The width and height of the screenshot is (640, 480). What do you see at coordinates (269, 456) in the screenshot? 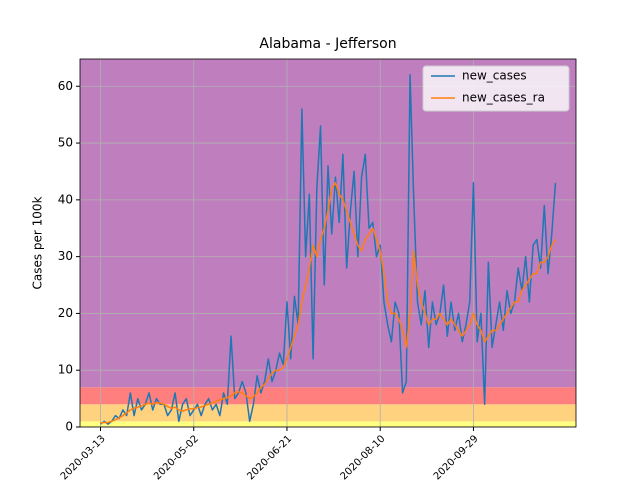
I see `x-tick-label: 2020-06-21` at bounding box center [269, 456].